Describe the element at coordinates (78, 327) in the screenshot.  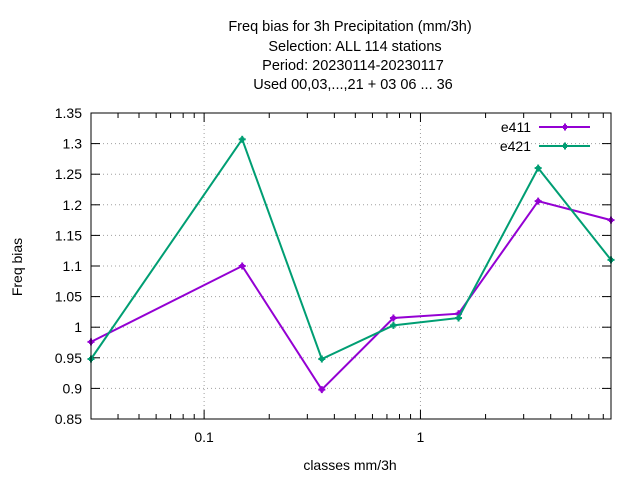
I see `y-tick-label: 1` at that location.